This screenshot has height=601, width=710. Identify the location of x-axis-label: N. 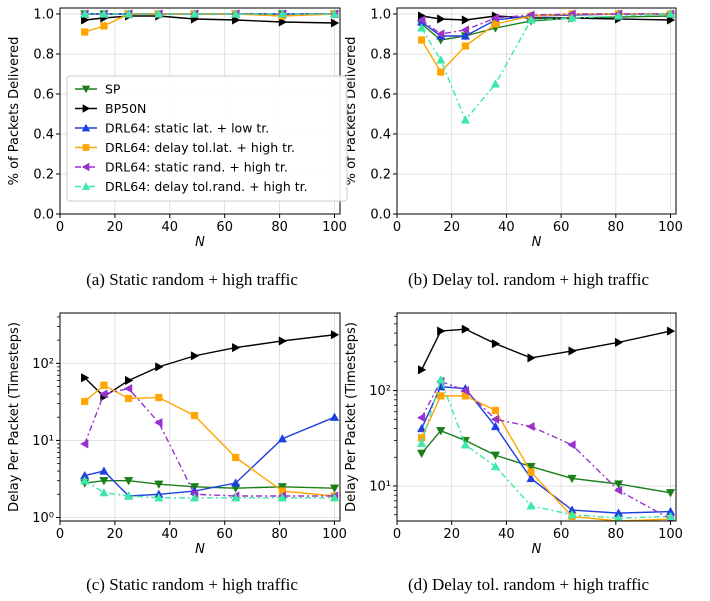
(537, 549).